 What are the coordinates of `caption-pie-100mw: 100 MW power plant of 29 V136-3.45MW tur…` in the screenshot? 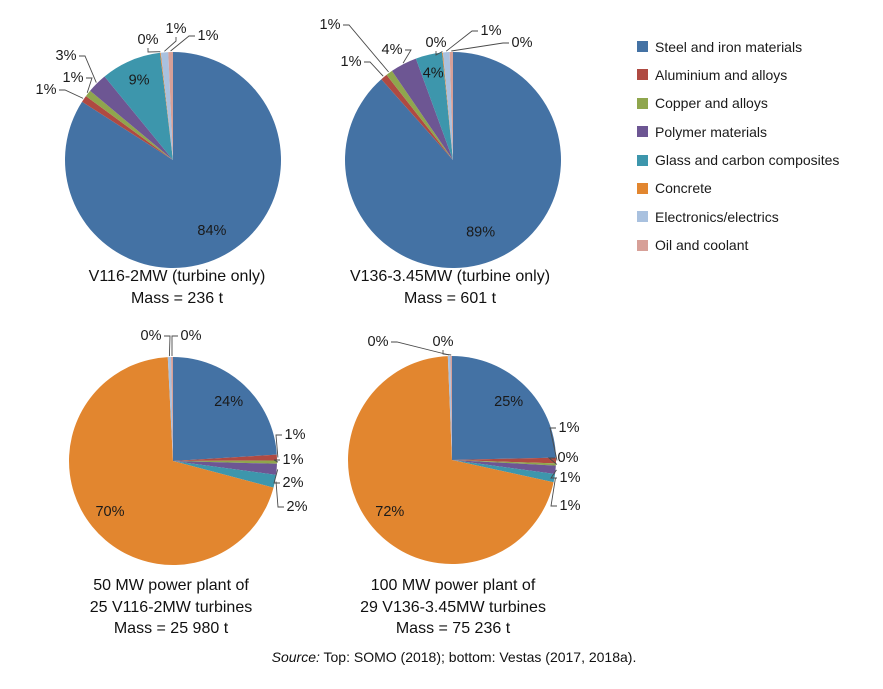 It's located at (453, 607).